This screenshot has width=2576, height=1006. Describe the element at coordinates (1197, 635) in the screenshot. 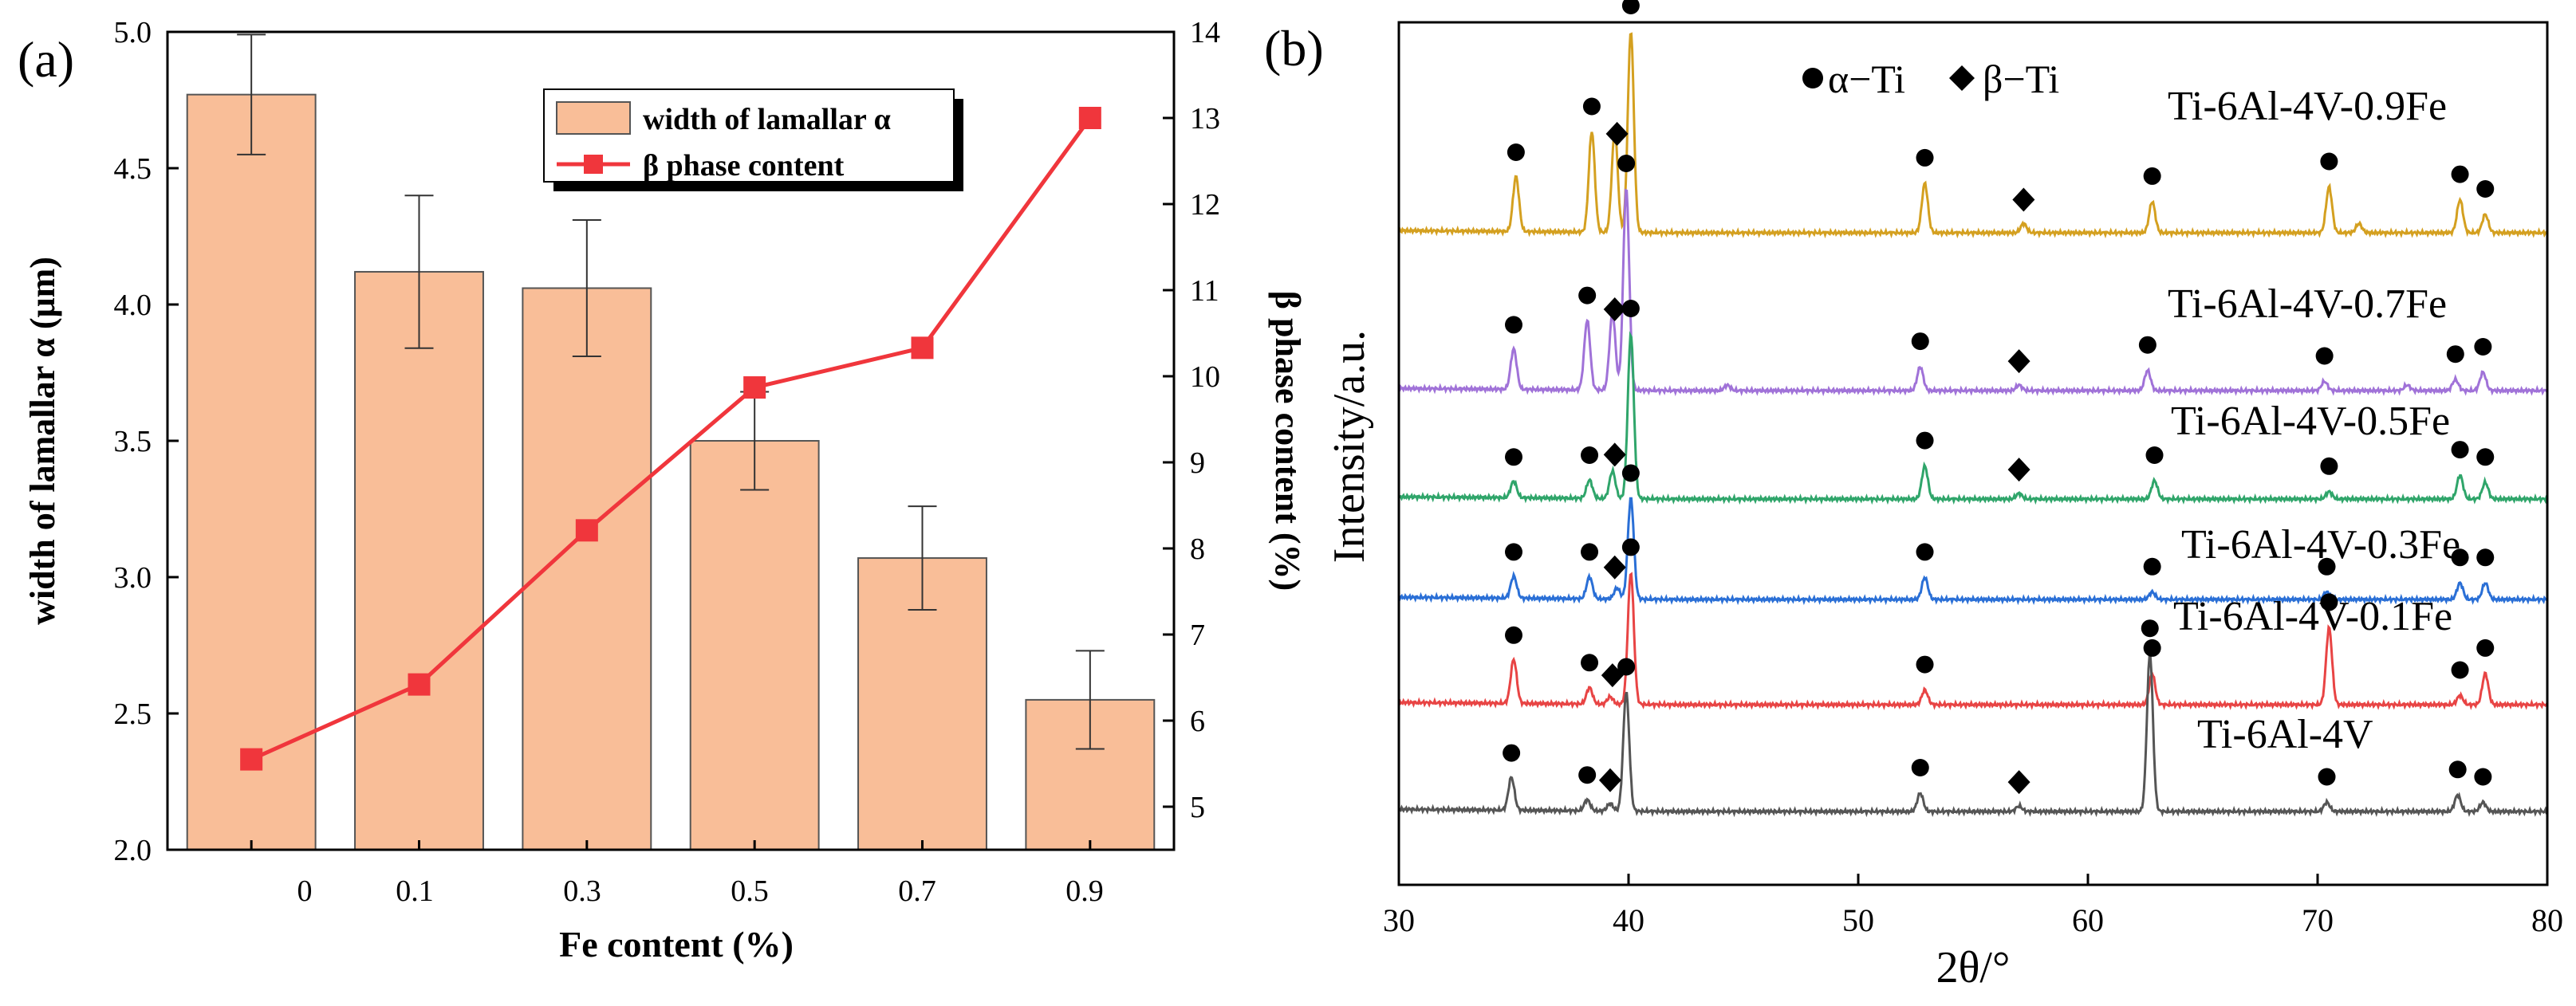

I see `right-tick-label: 7` at that location.